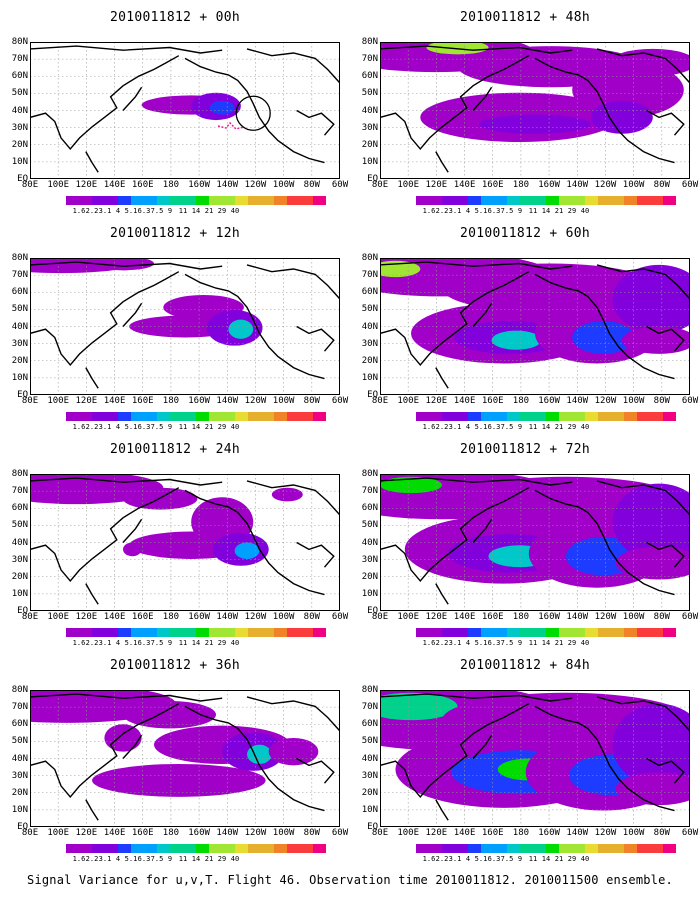 This screenshot has width=700, height=900. I want to click on lon-label: 120W, so click(605, 617).